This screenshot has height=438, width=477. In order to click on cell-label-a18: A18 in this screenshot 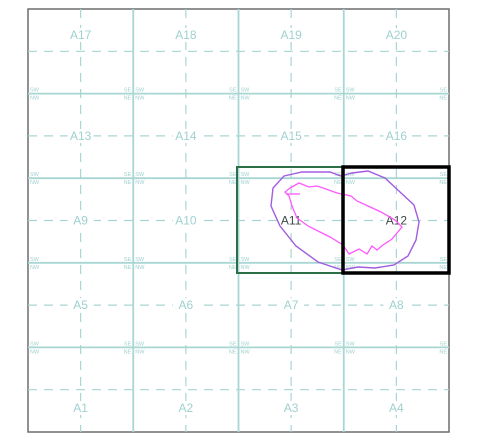, I will do `click(186, 35)`.